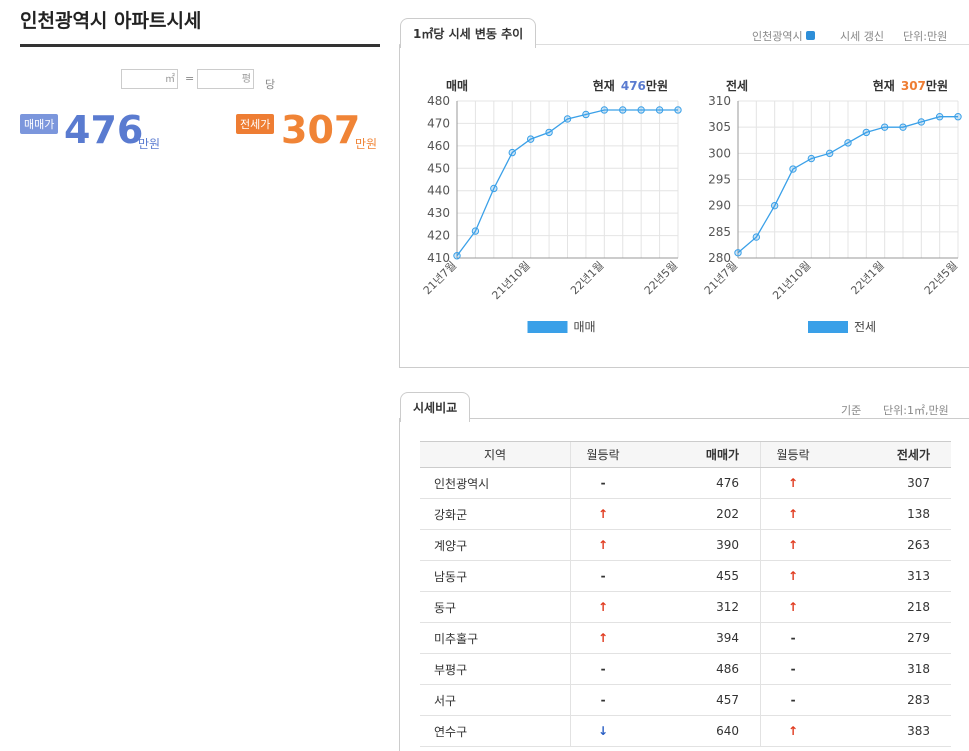 Image resolution: width=969 pixels, height=751 pixels. What do you see at coordinates (495, 669) in the screenshot?
I see `region-cell: 부평구` at bounding box center [495, 669].